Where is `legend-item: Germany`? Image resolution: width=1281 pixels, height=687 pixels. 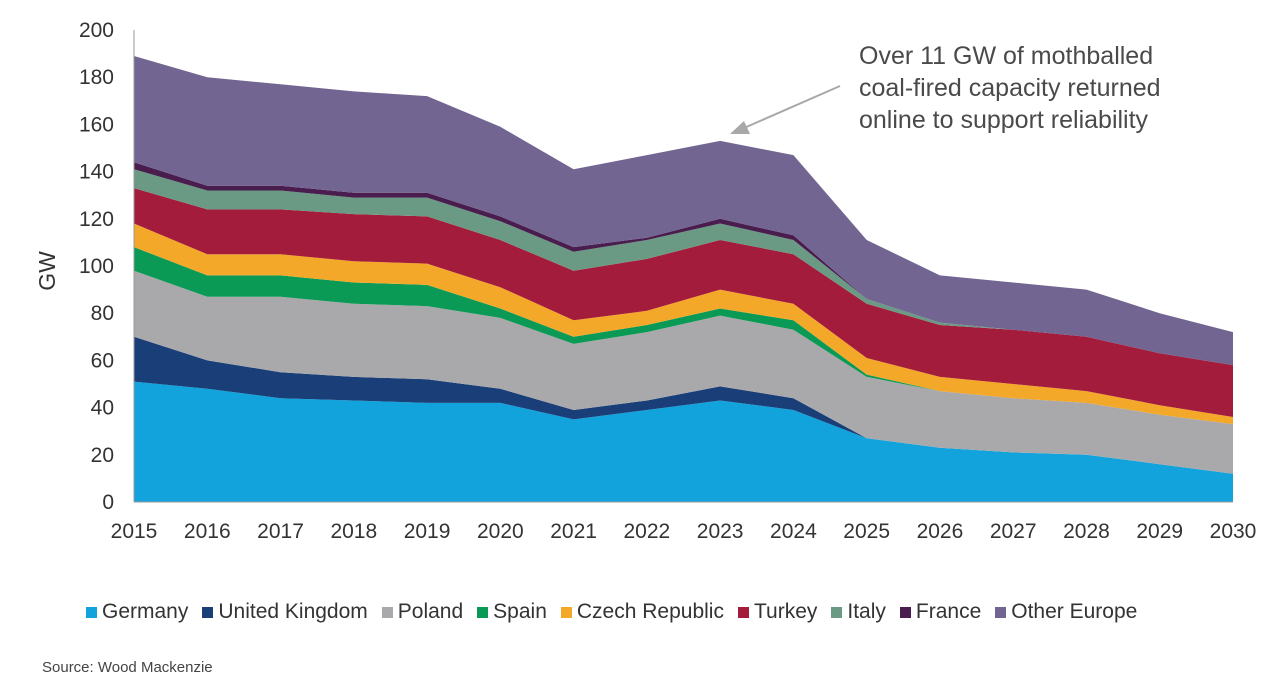 legend-item: Germany is located at coordinates (137, 612).